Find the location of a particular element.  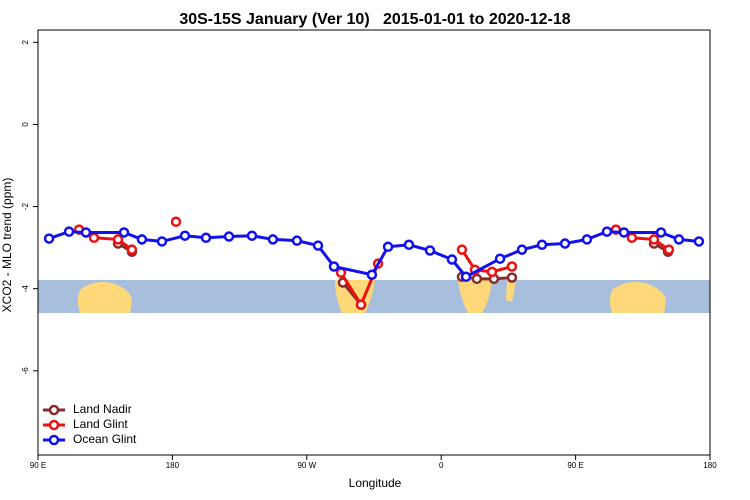

legend-label: Ocean Glint is located at coordinates (105, 439).